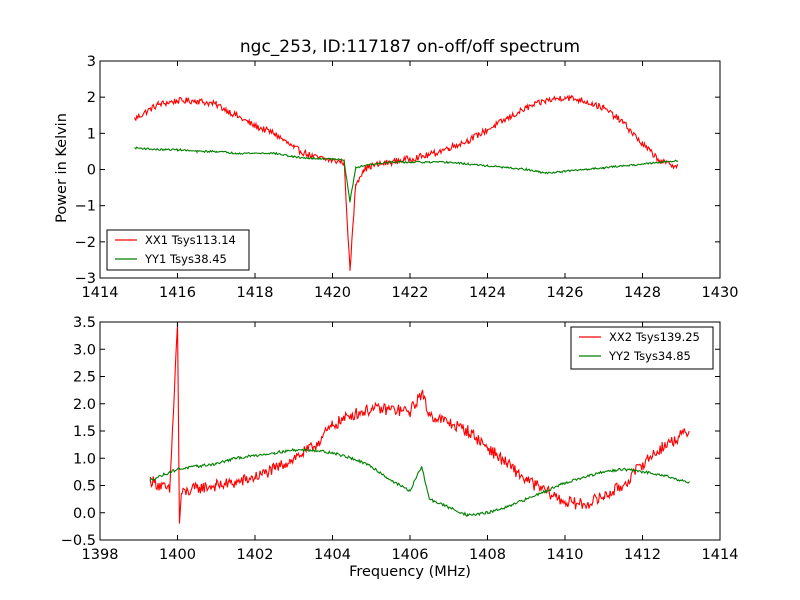 This screenshot has width=800, height=600. I want to click on x-tick-label: 1408, so click(487, 555).